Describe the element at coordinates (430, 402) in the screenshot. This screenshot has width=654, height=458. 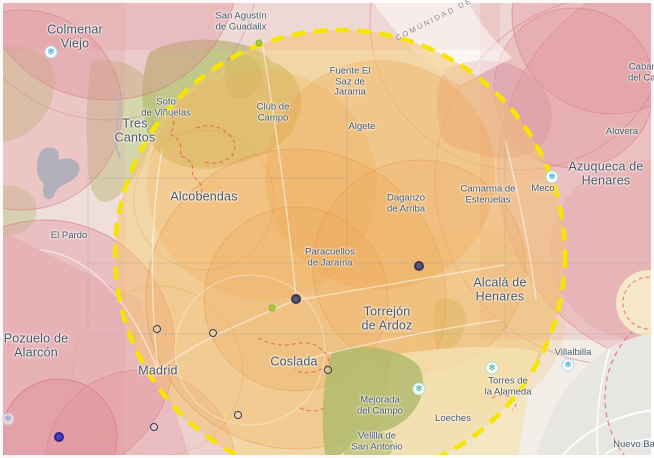
I see `southeast-zones` at that location.